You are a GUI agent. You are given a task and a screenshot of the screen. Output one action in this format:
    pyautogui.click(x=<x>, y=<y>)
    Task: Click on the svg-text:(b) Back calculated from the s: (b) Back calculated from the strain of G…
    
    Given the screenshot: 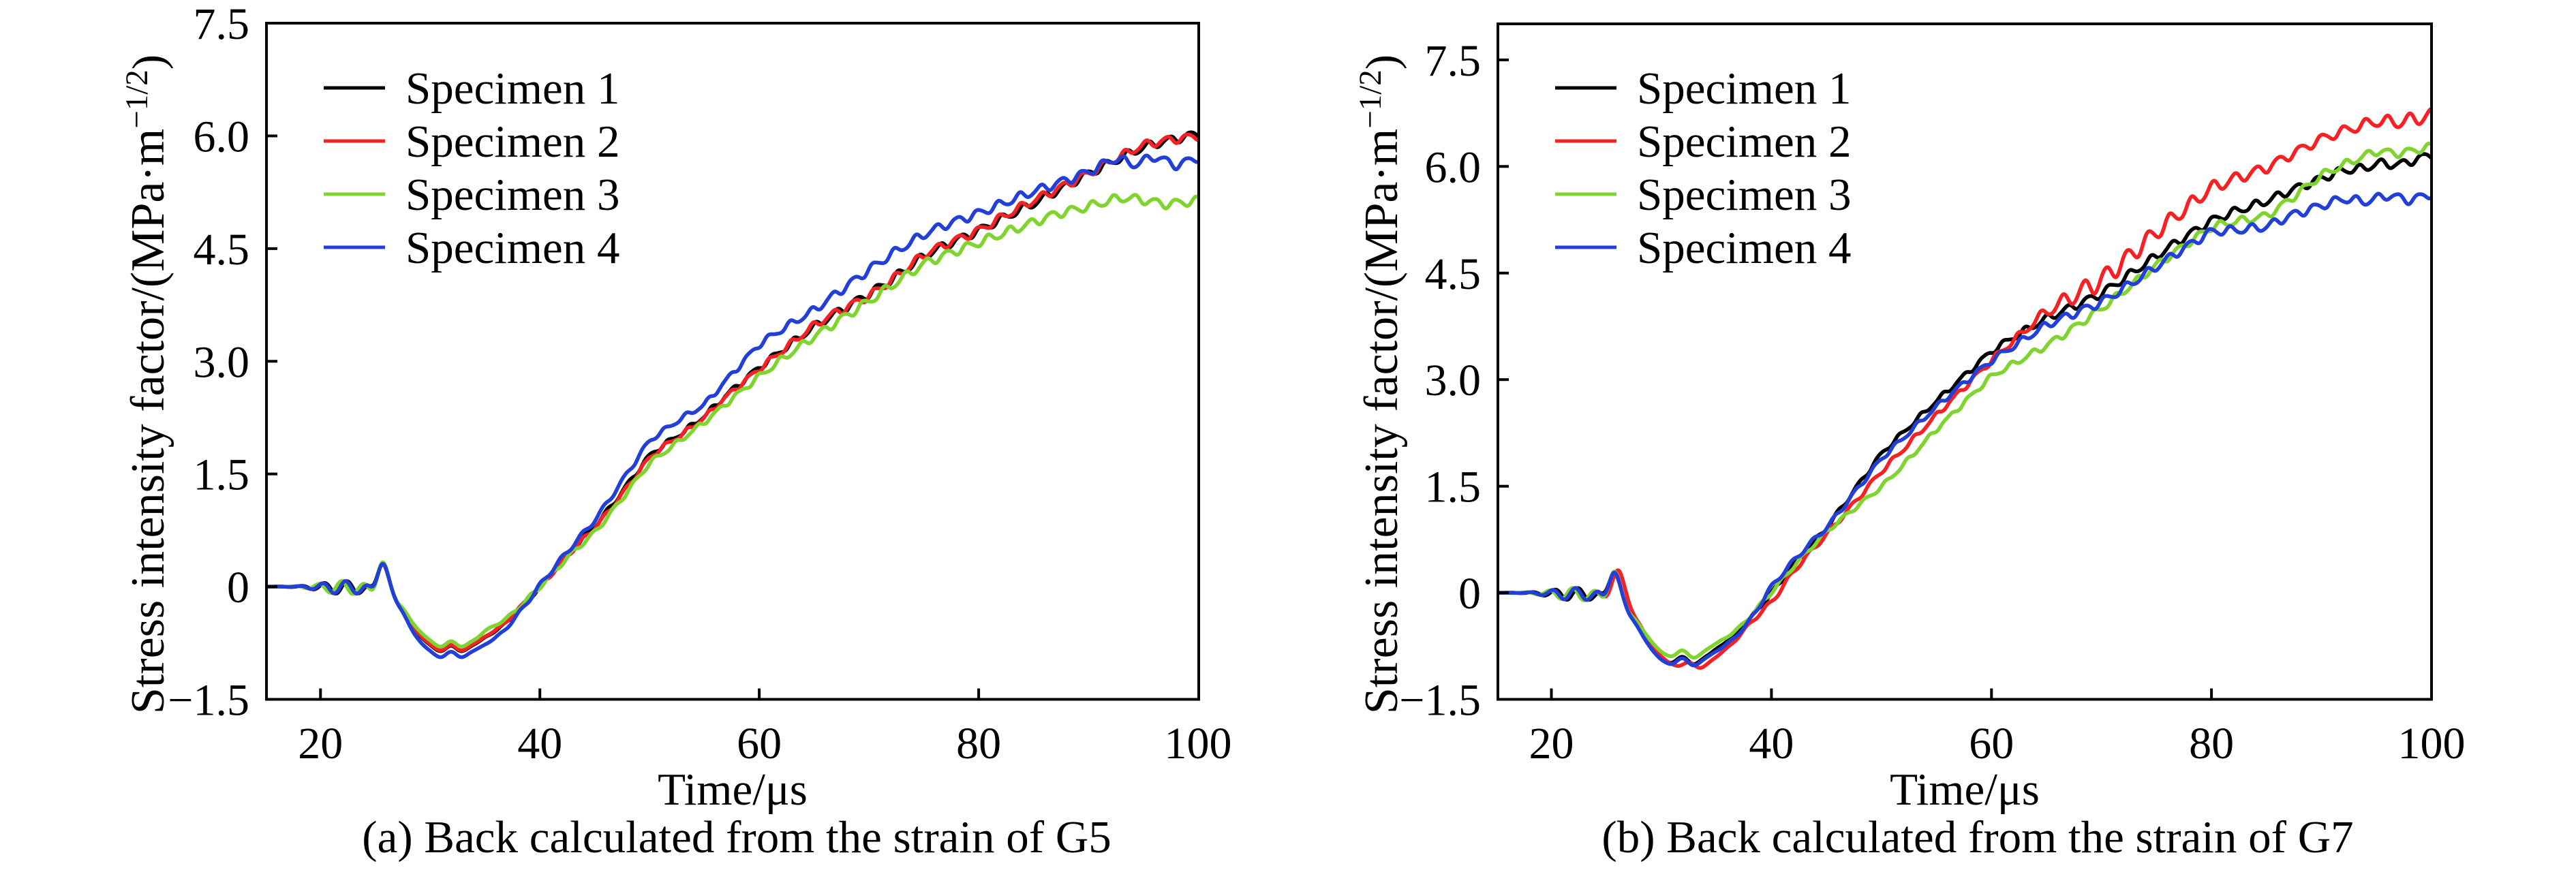 What is the action you would take?
    pyautogui.click(x=1977, y=838)
    